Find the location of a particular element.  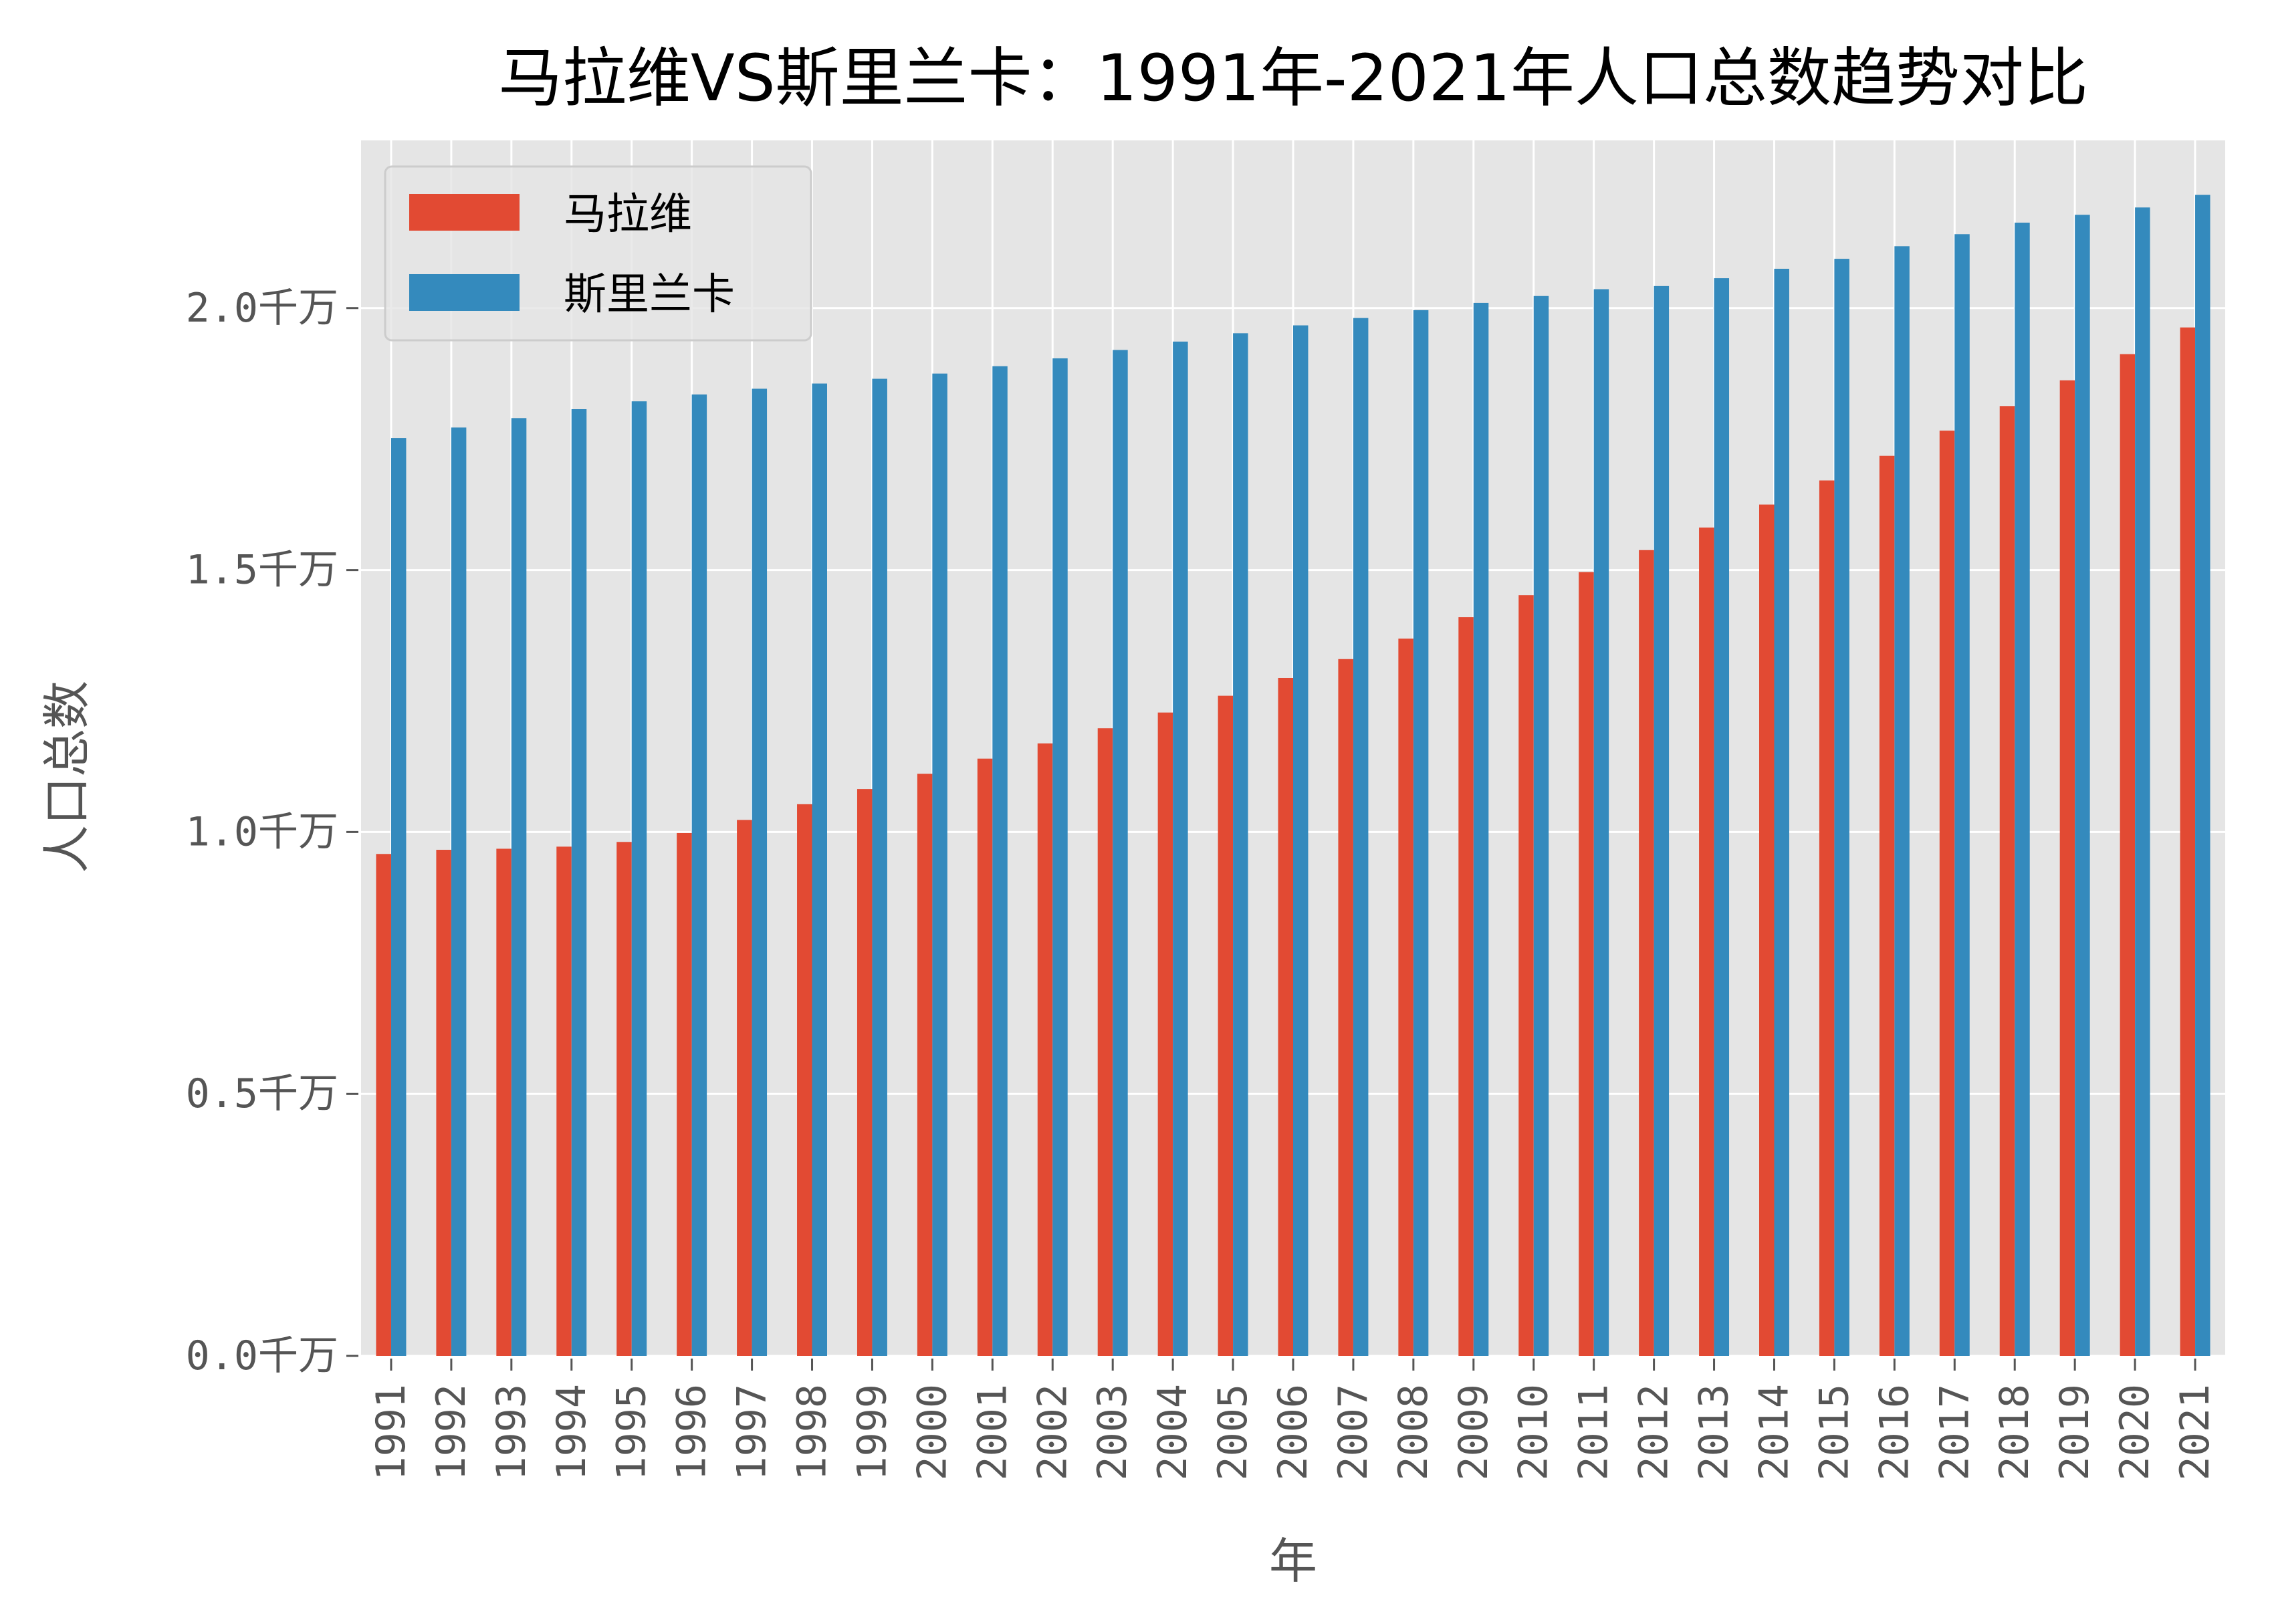

bar-sri-lanka-2016 is located at coordinates (1902, 801).